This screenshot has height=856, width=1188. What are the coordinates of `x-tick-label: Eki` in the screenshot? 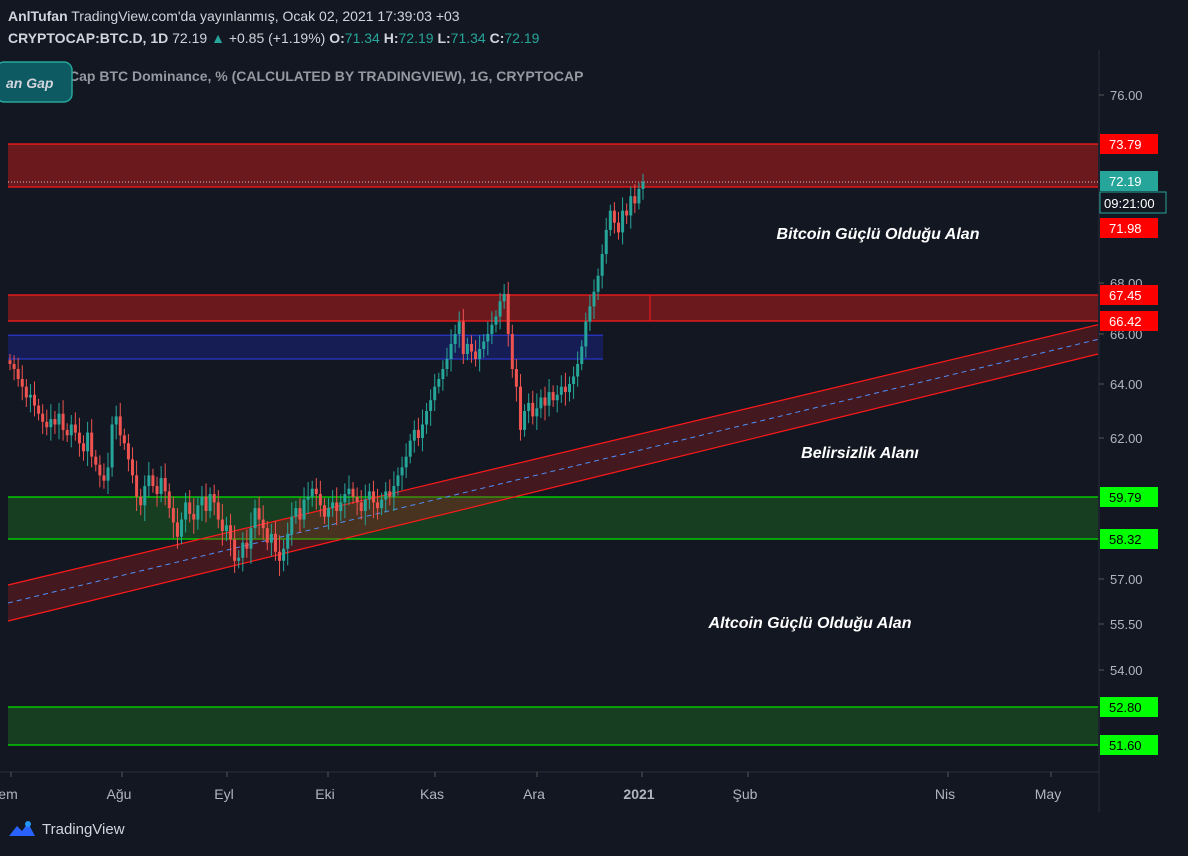 It's located at (324, 794).